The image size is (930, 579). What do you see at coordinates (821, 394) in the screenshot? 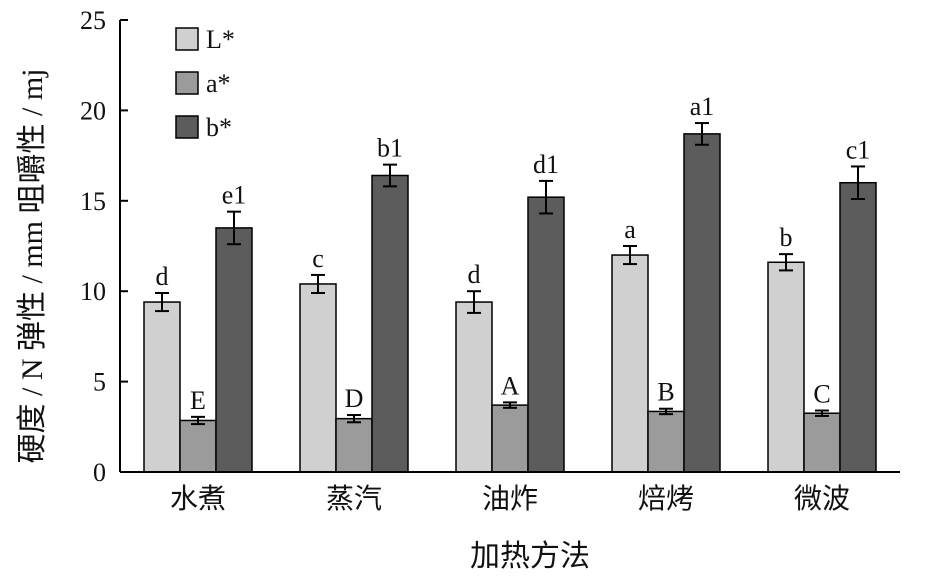
I see `significance-label: C` at bounding box center [821, 394].